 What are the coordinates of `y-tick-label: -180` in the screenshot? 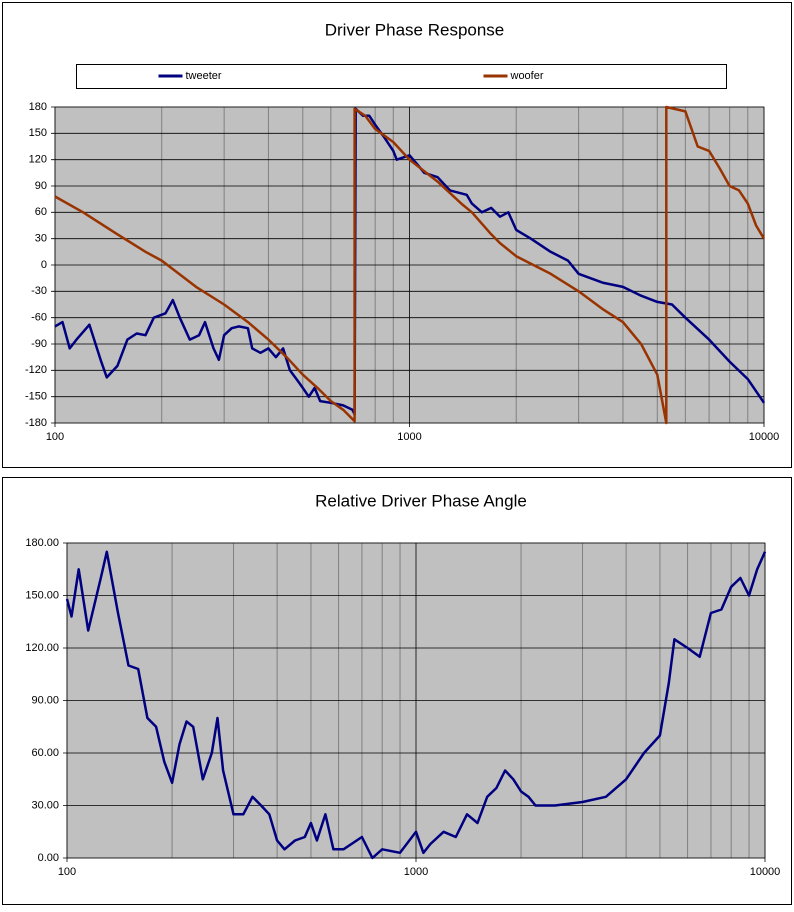 It's located at (36, 423).